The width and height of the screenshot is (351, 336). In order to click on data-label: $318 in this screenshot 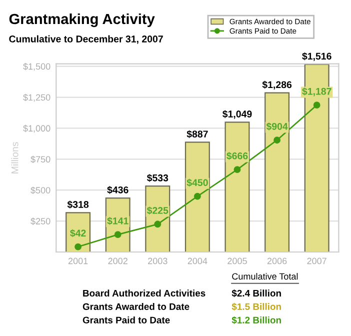, I will do `click(78, 204)`.